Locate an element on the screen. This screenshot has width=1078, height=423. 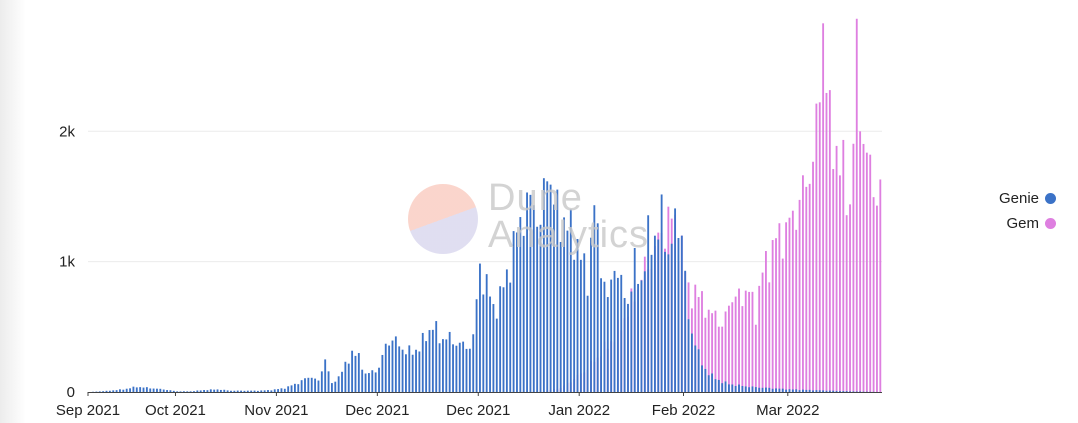
legend: Genie Gem is located at coordinates (1027, 211).